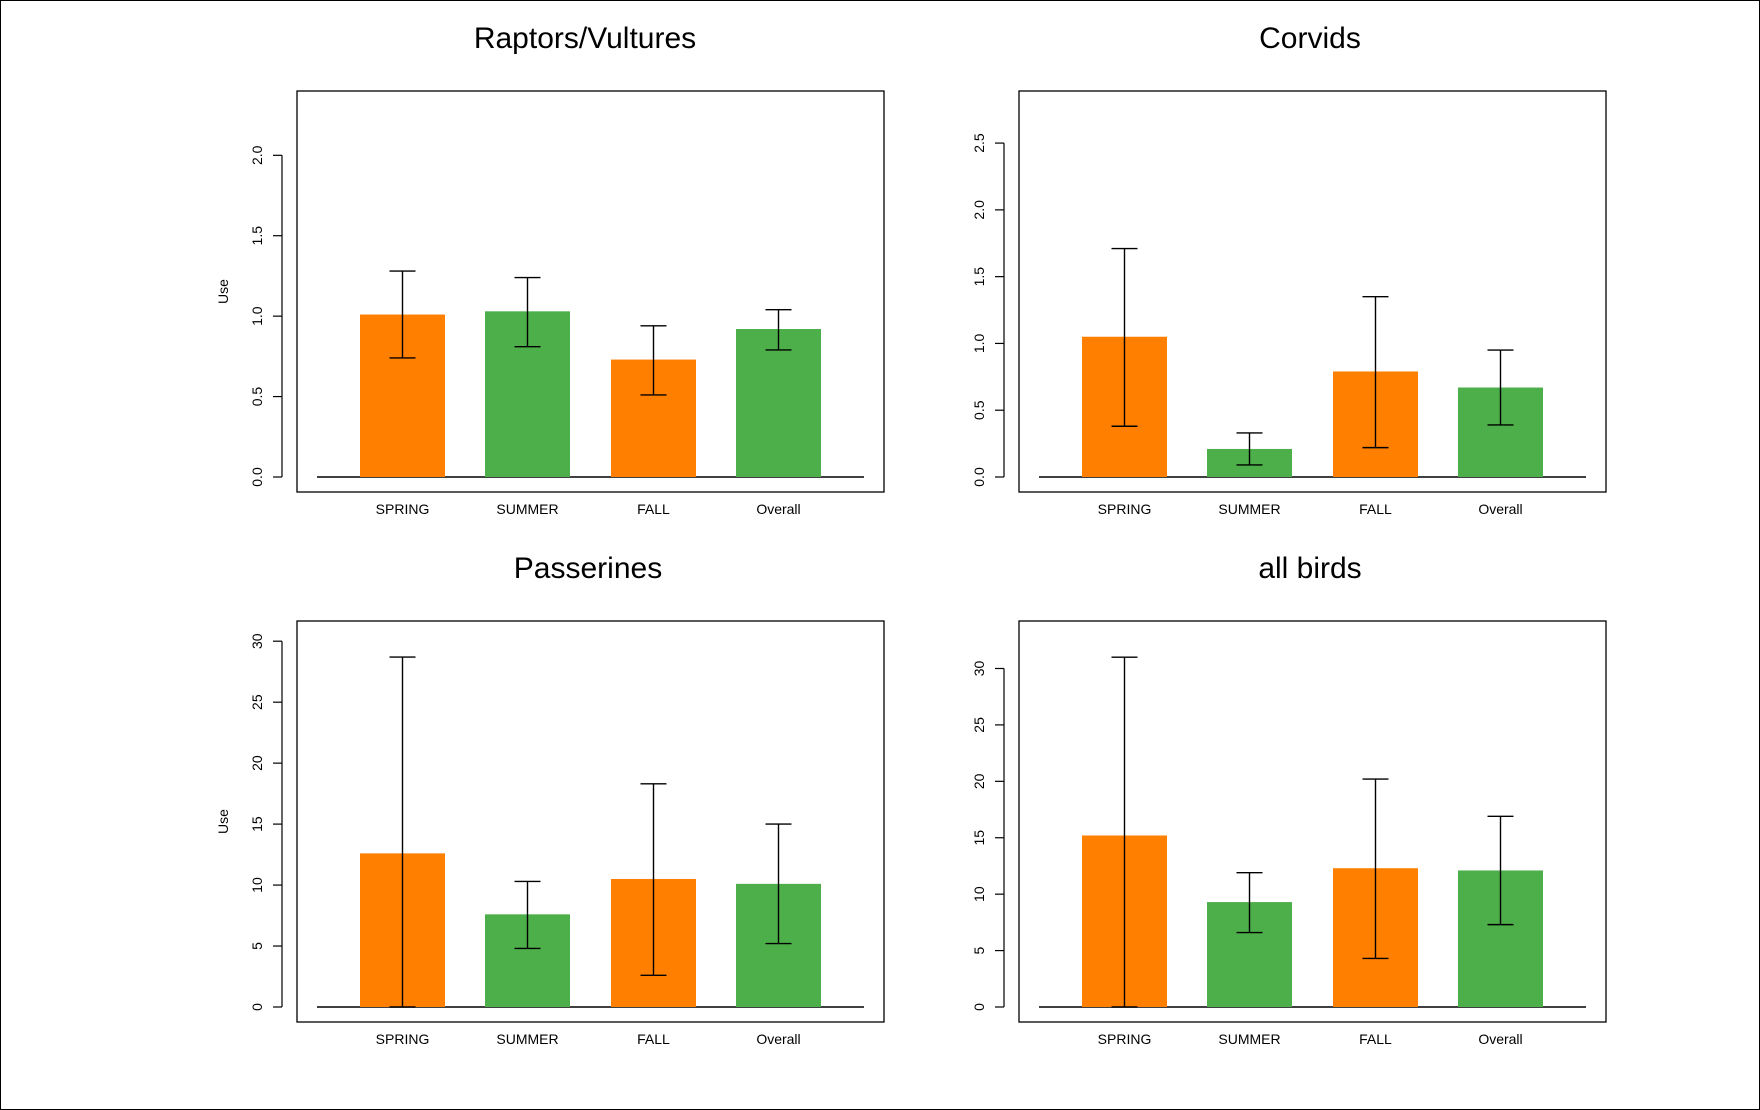  Describe the element at coordinates (979, 143) in the screenshot. I see `y-tick-label: 2.5` at that location.